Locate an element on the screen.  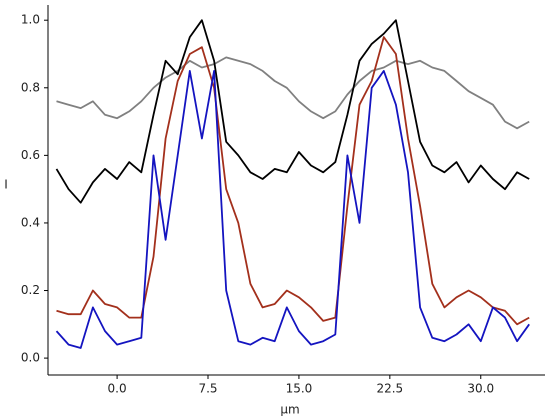
x-tick-label: 30.0 is located at coordinates (480, 389).